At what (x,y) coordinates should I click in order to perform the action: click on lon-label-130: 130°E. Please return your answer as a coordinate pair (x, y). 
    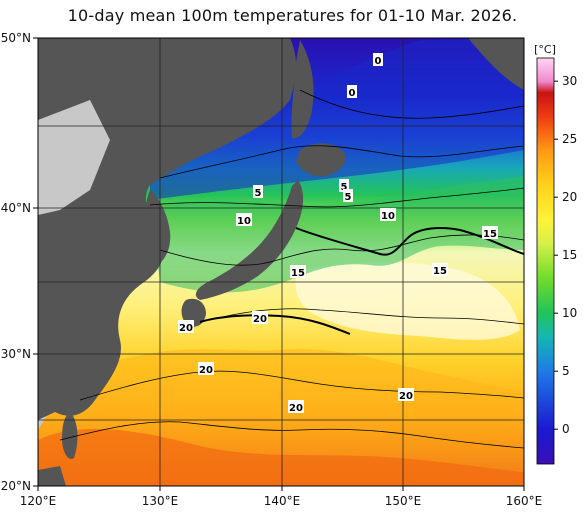
    Looking at the image, I should click on (160, 501).